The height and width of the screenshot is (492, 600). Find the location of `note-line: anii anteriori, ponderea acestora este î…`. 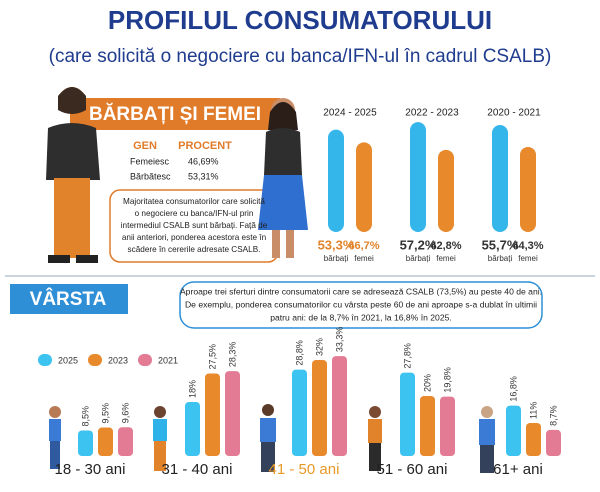

note-line: anii anteriori, ponderea acestora este î… is located at coordinates (194, 237).